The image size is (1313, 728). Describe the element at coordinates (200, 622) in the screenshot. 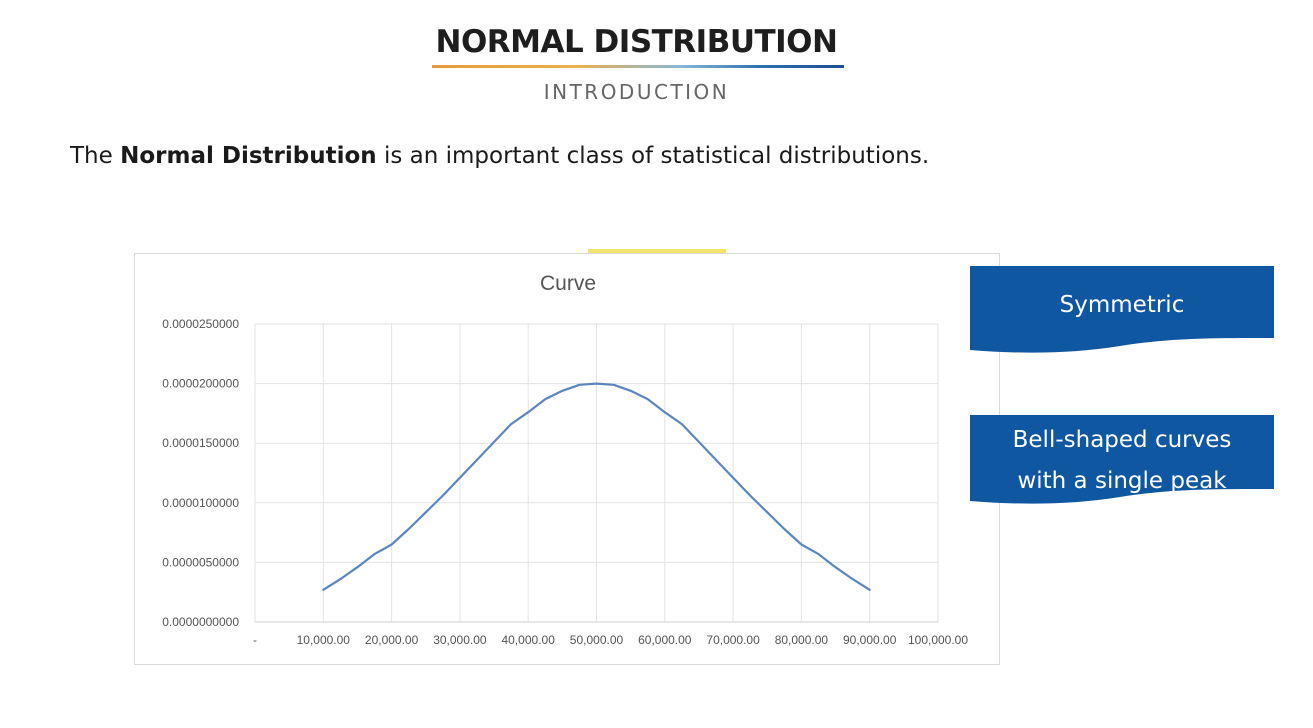

I see `y-tick-label: 0.0000000000` at that location.